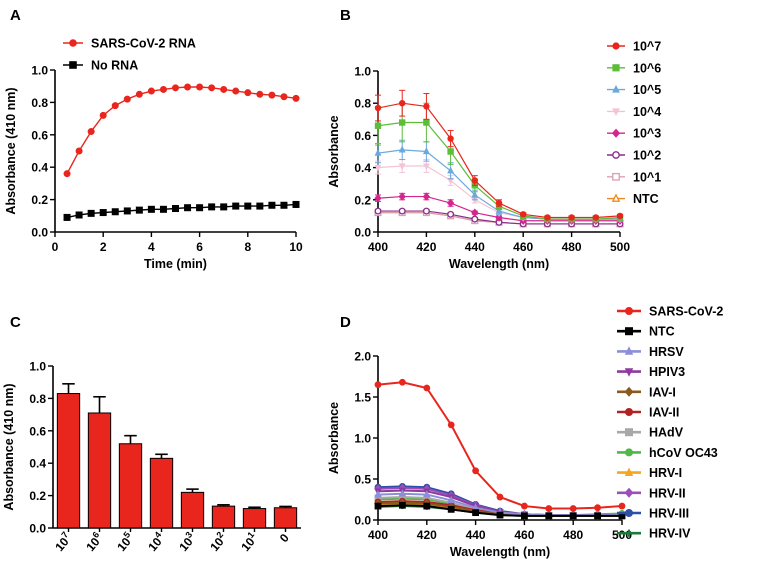 This screenshot has width=765, height=566. I want to click on panel-b-legend-label: 10^7, so click(647, 47).